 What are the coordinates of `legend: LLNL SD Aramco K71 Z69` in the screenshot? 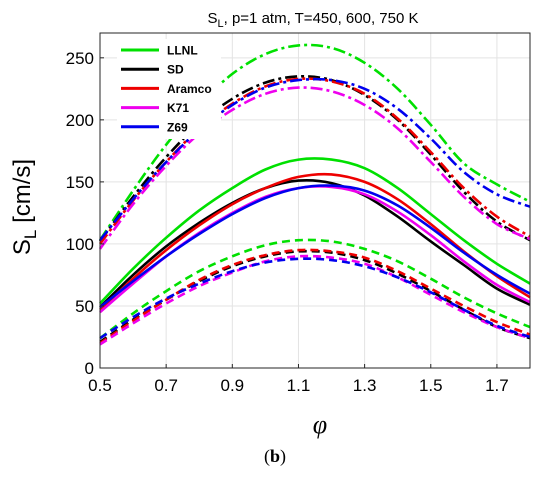 It's located at (169, 89).